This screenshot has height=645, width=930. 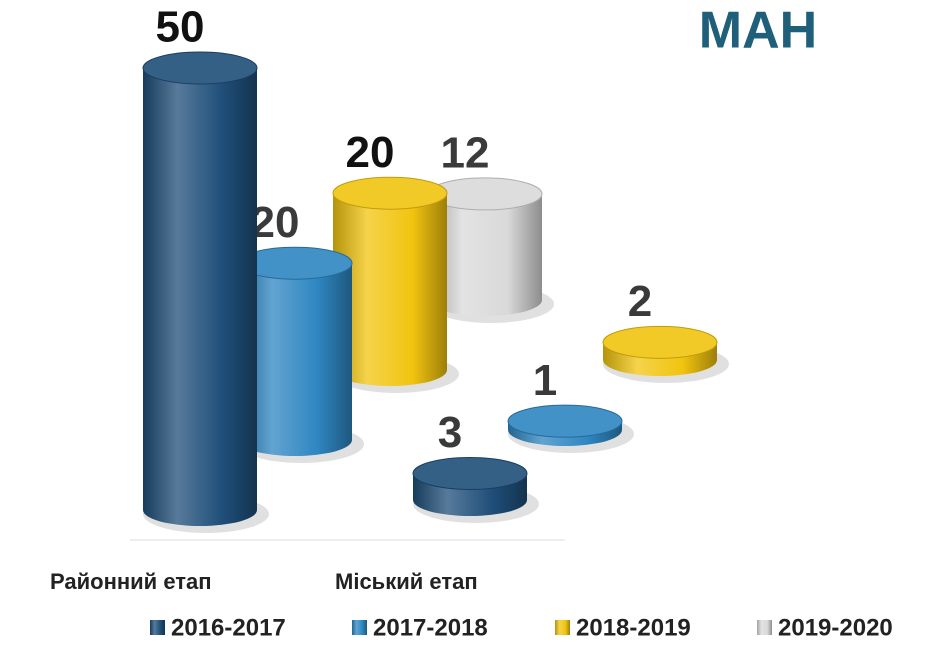 What do you see at coordinates (131, 581) in the screenshot?
I see `category-label: Районний етап` at bounding box center [131, 581].